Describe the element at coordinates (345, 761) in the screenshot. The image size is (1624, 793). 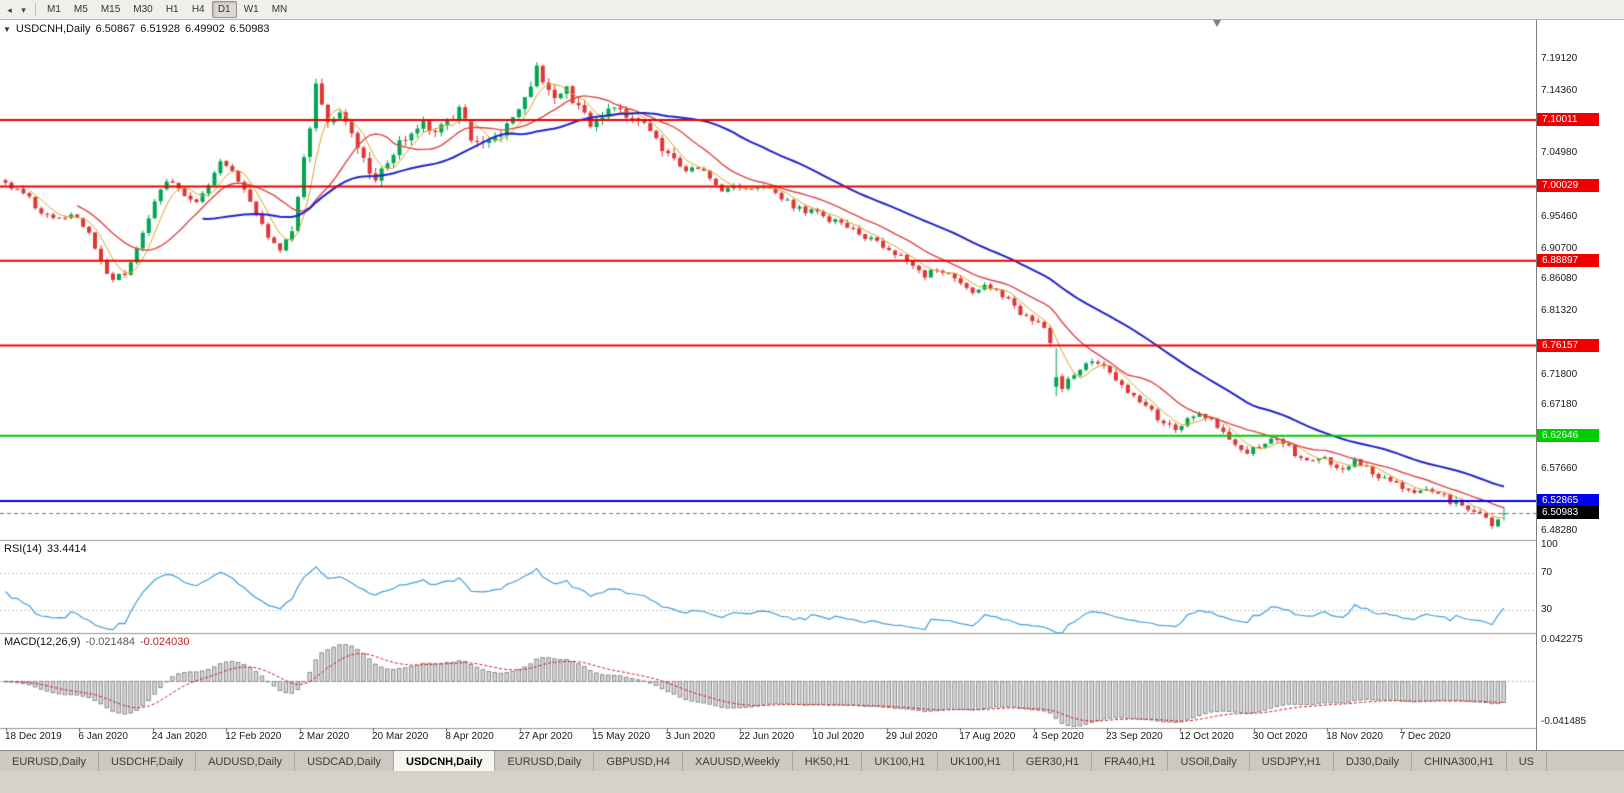
I see `chart-tab-usdcad-daily: USDCAD,Daily` at that location.